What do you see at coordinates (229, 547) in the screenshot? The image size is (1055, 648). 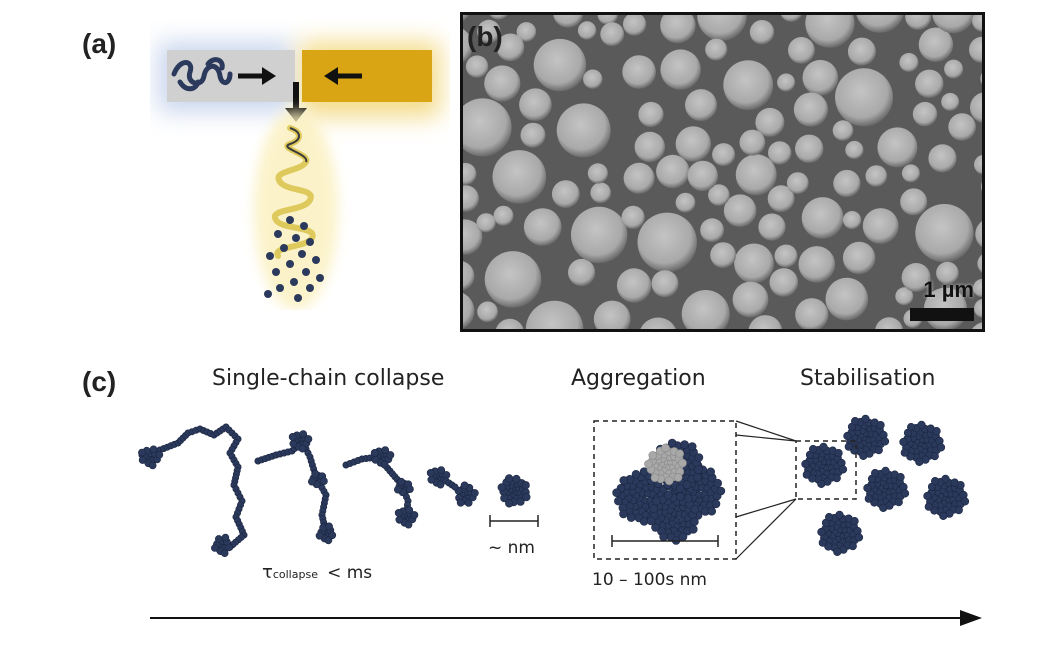 I see `polymer-chain-extended` at bounding box center [229, 547].